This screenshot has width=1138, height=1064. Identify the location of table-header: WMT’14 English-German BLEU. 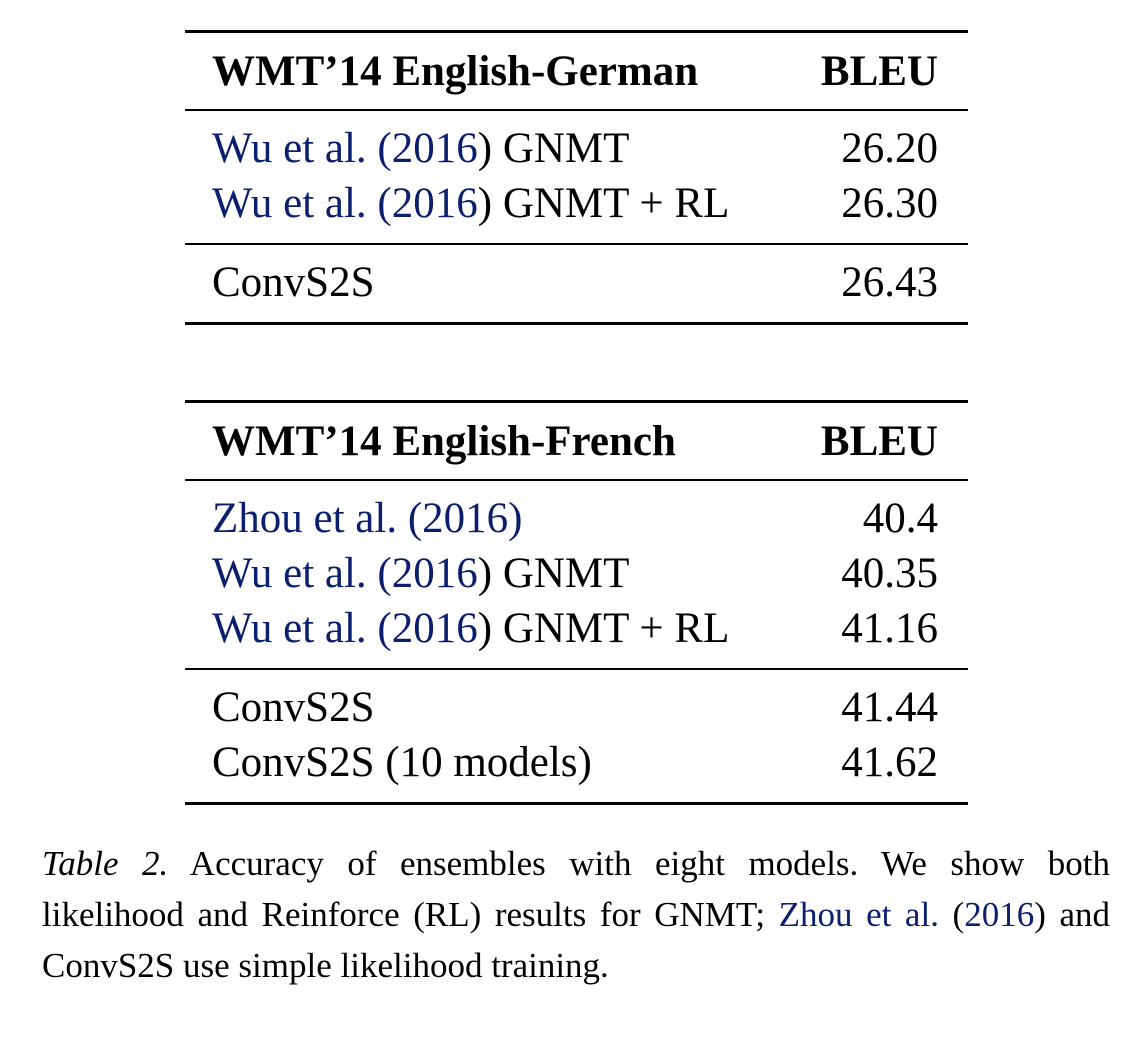
(576, 71).